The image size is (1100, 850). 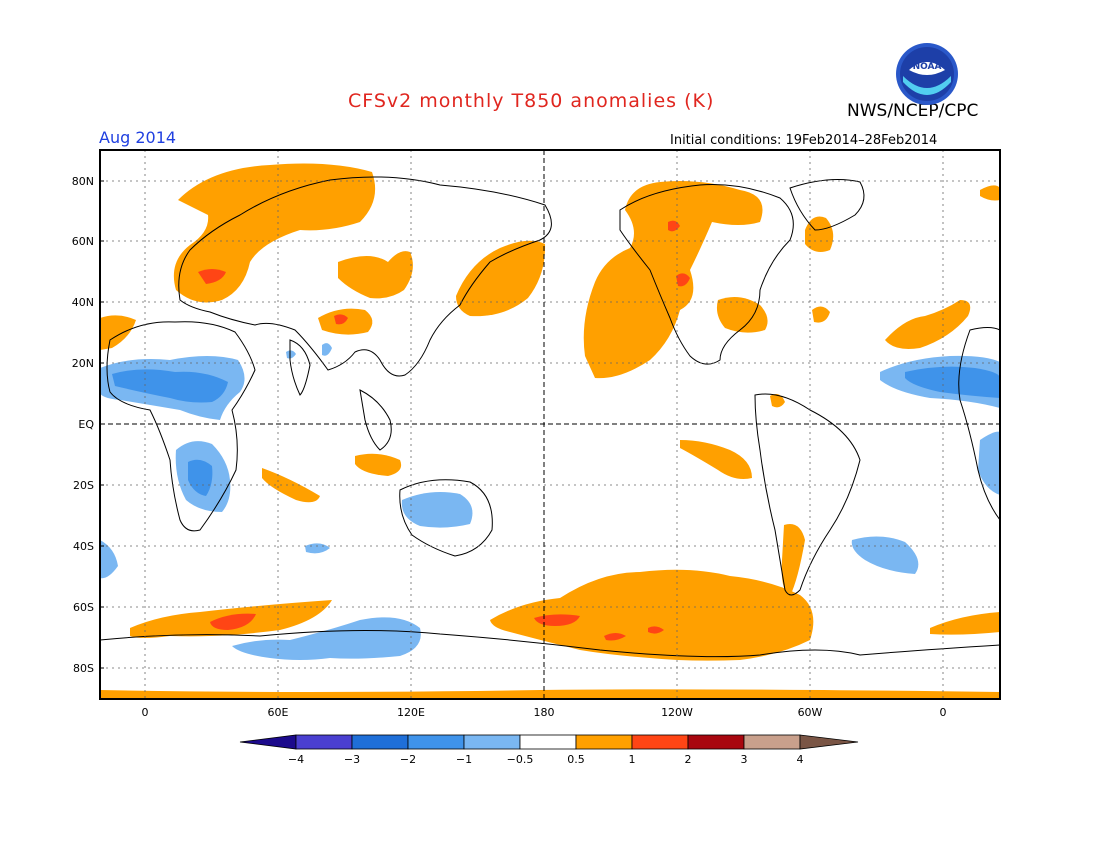 What do you see at coordinates (810, 712) in the screenshot?
I see `lon-tick: 60W` at bounding box center [810, 712].